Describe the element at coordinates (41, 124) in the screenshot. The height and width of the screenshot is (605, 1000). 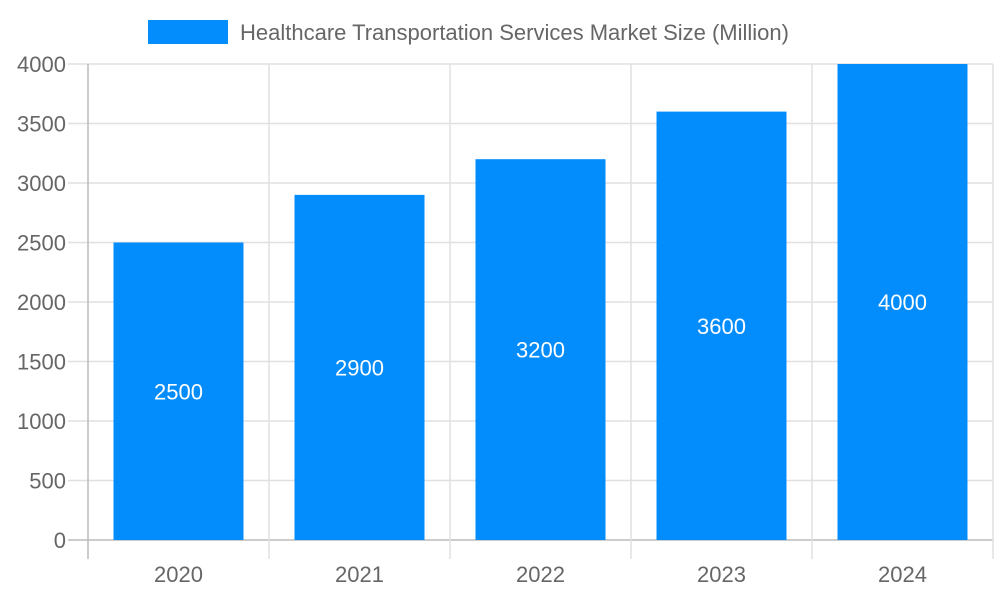
I see `y-tick-label: 3500` at that location.